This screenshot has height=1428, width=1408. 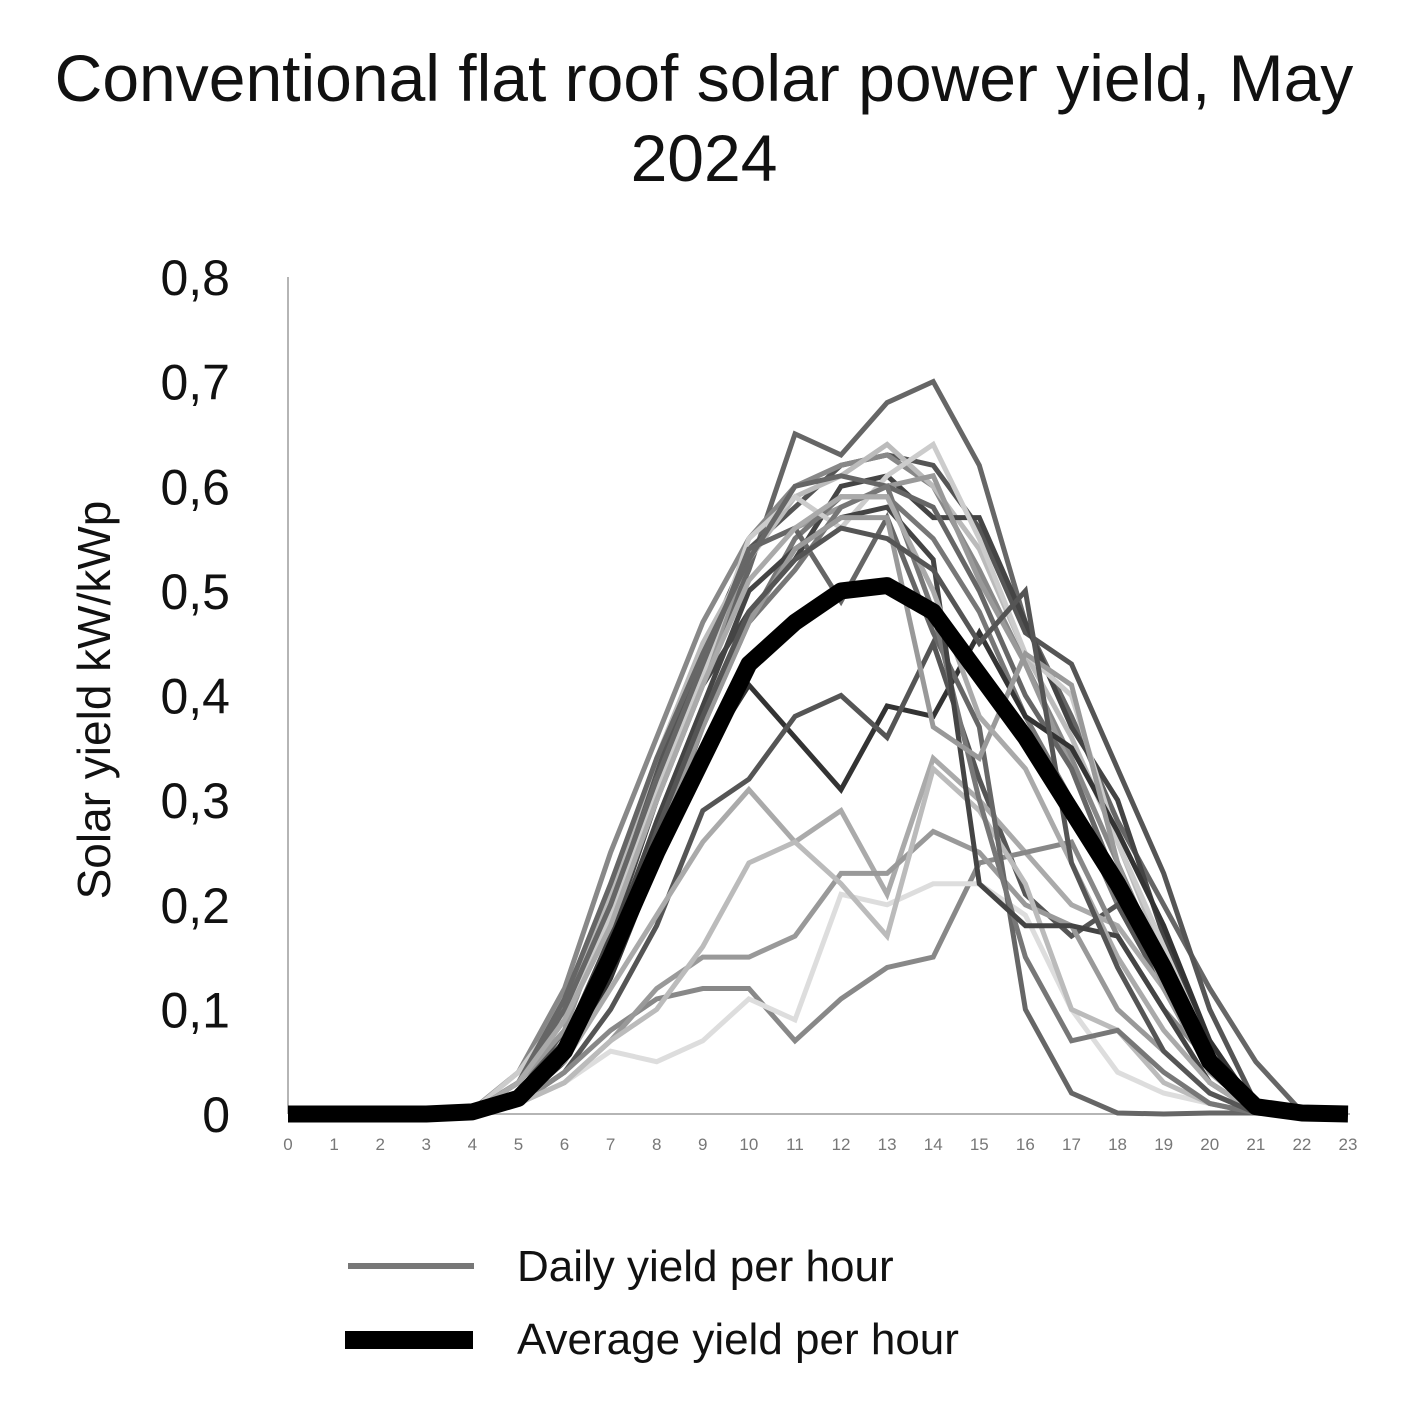 I want to click on x-tick-label: 0, so click(x=287, y=1144).